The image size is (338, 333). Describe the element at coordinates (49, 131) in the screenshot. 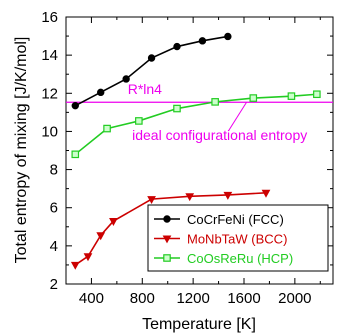

I see `y-tick-label: 10` at that location.